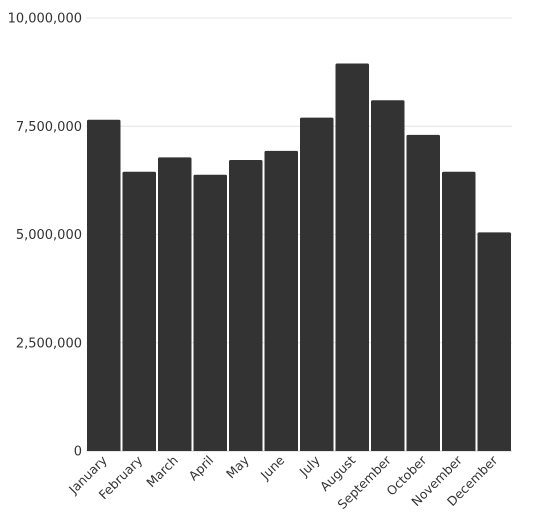  I want to click on y-axis-tick-labels: 0 2,500,000 5,000,000 7,500,000 10,000,000, so click(45, 236).